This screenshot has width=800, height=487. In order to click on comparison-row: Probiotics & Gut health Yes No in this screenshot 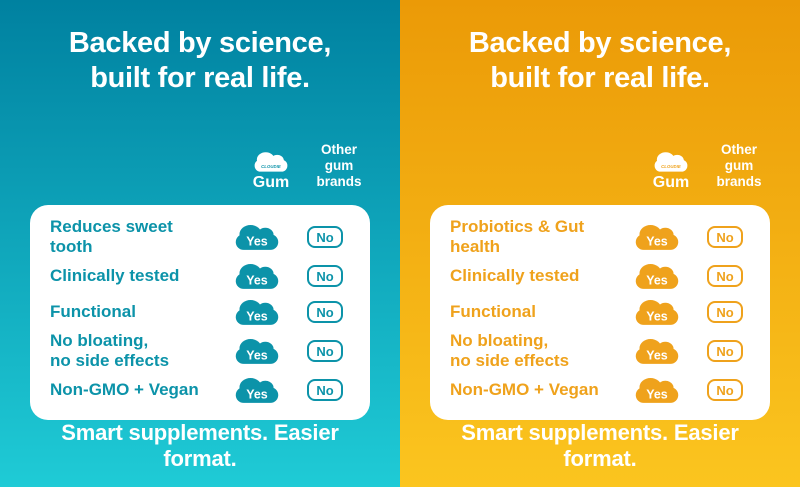, I will do `click(600, 237)`.